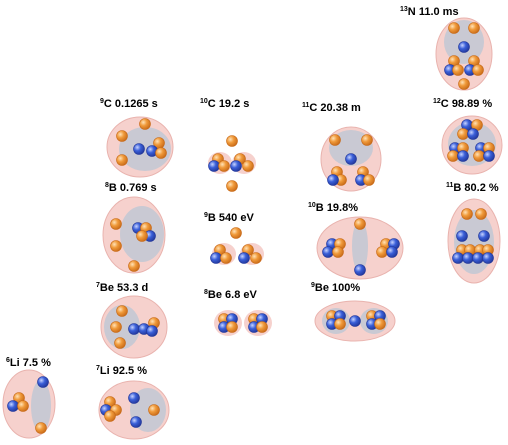 The image size is (508, 445). I want to click on label-b9: 9B 540 eV, so click(229, 218).